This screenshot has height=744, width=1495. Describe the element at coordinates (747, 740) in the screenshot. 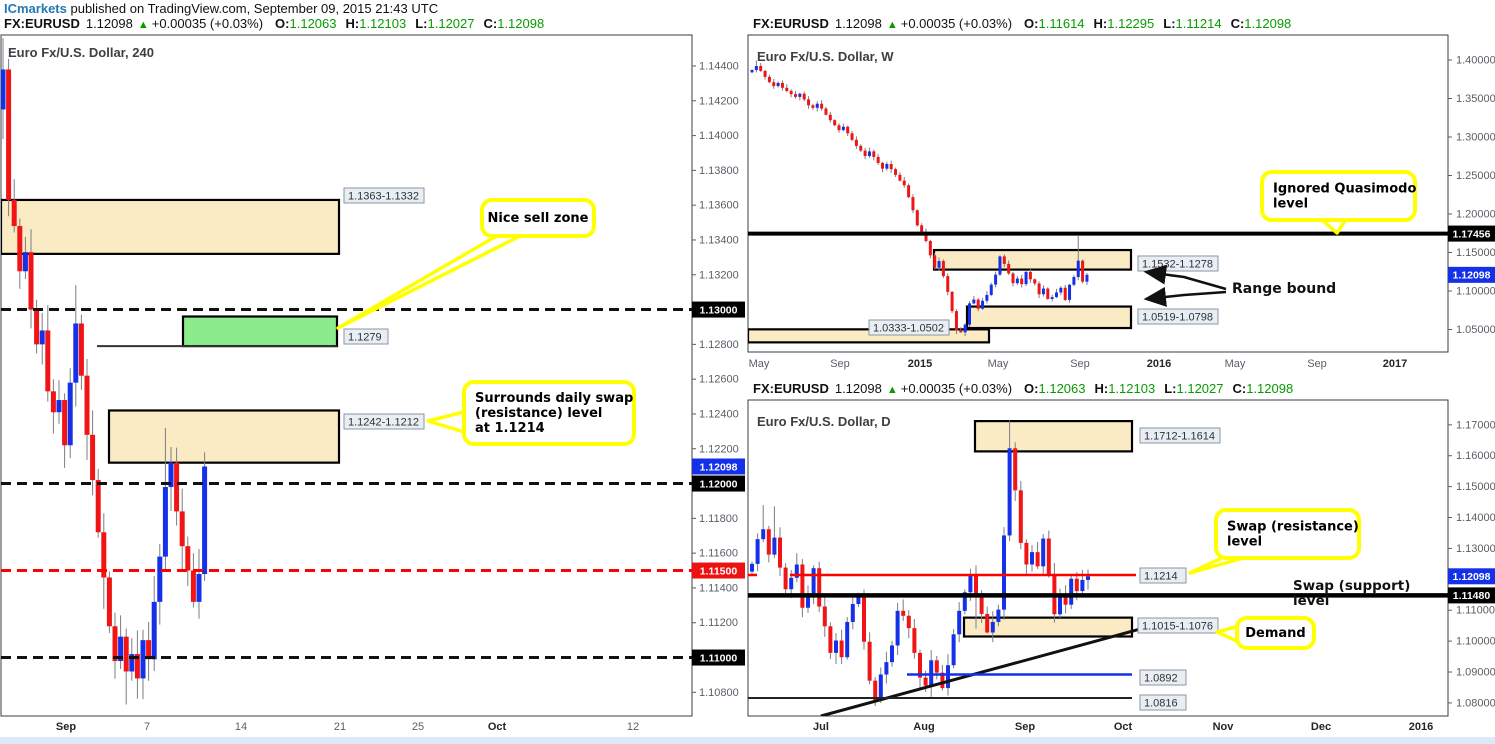

I see `bottom-margin-strip` at that location.